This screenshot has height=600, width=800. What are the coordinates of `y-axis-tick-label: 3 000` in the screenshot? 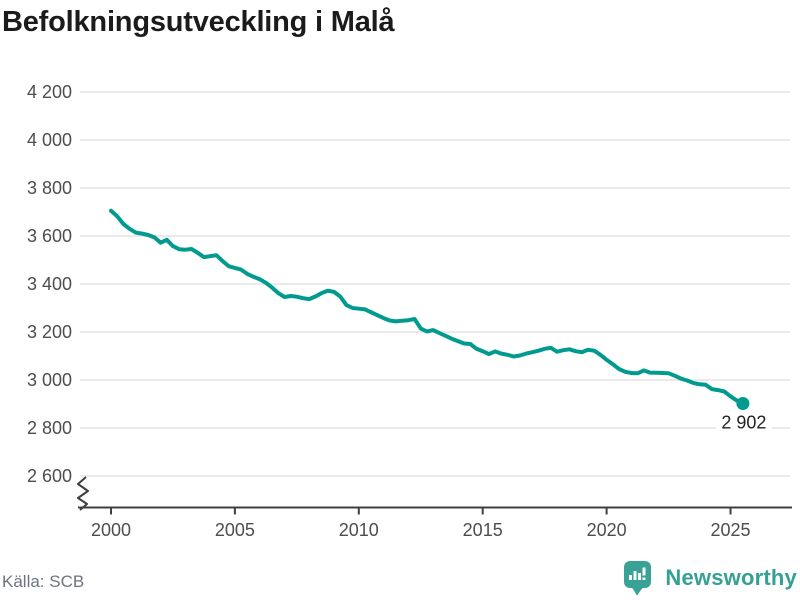 It's located at (49, 380).